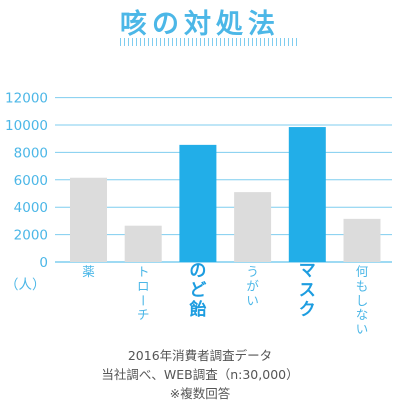 The image size is (400, 410). I want to click on y-axis: 0 2000 4000 6000 8000 10000 12000, so click(26, 181).